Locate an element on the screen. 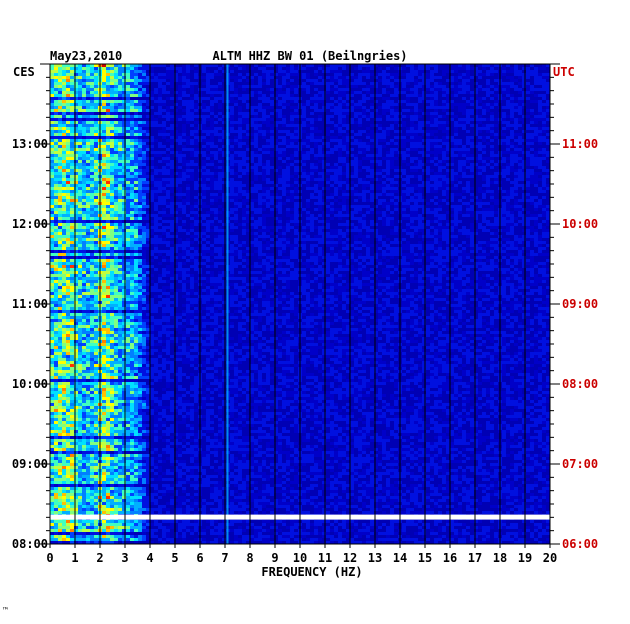 The width and height of the screenshot is (630, 624). right-time-label: 06:00 is located at coordinates (580, 544).